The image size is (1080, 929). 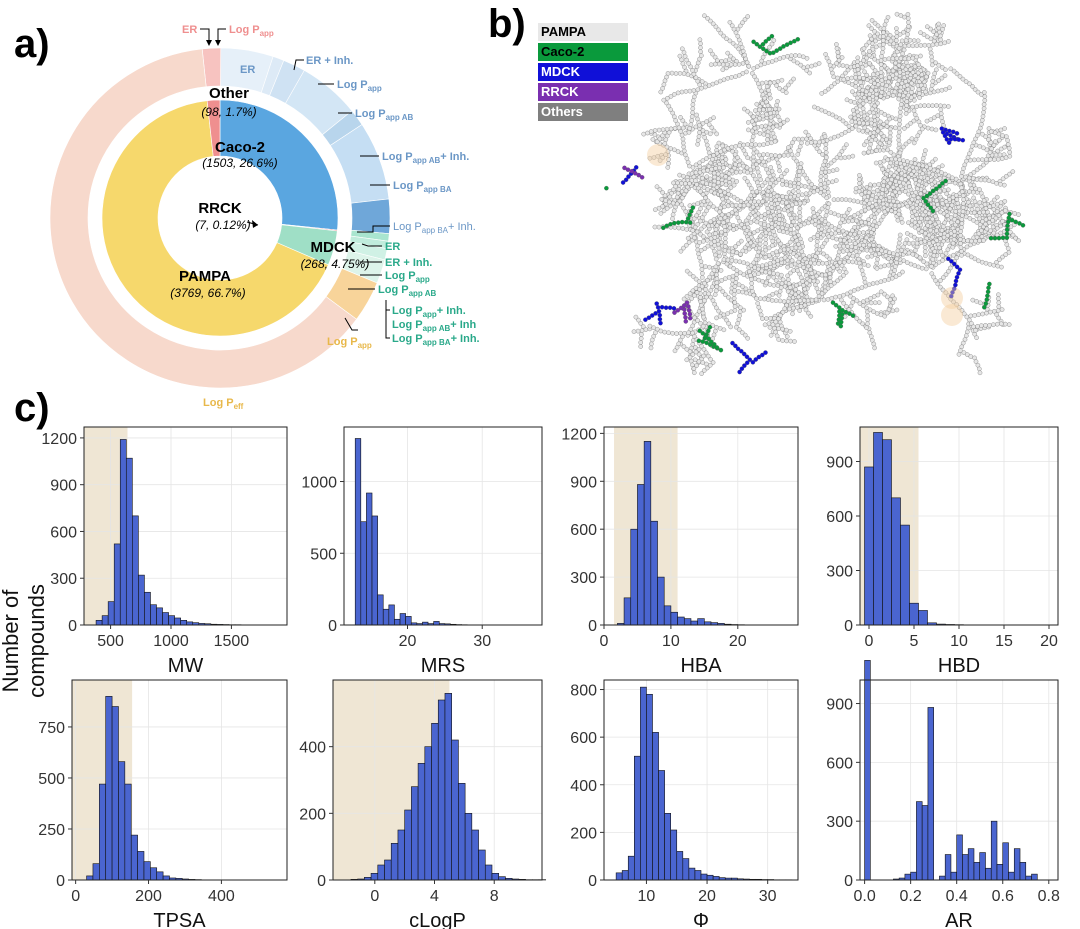 What do you see at coordinates (583, 92) in the screenshot?
I see `legend-item-rrck: RRCK` at bounding box center [583, 92].